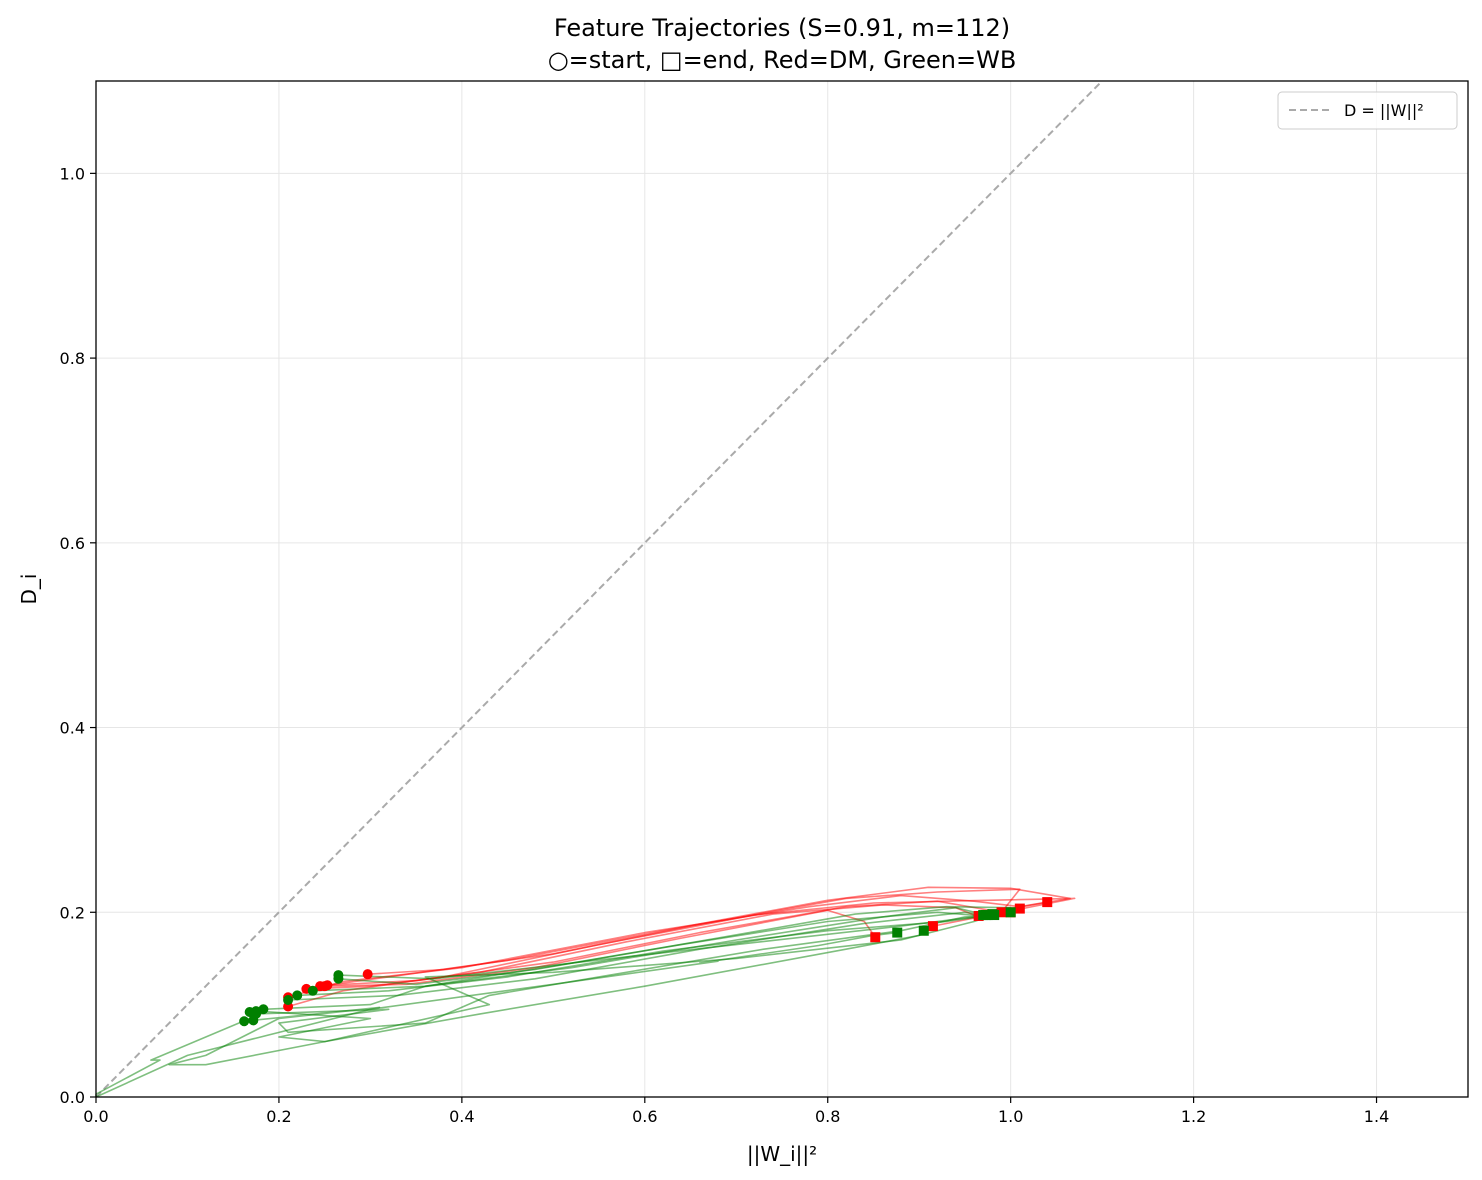 The width and height of the screenshot is (1482, 1180). Describe the element at coordinates (278, 1116) in the screenshot. I see `x-tick-label: 0.2` at that location.